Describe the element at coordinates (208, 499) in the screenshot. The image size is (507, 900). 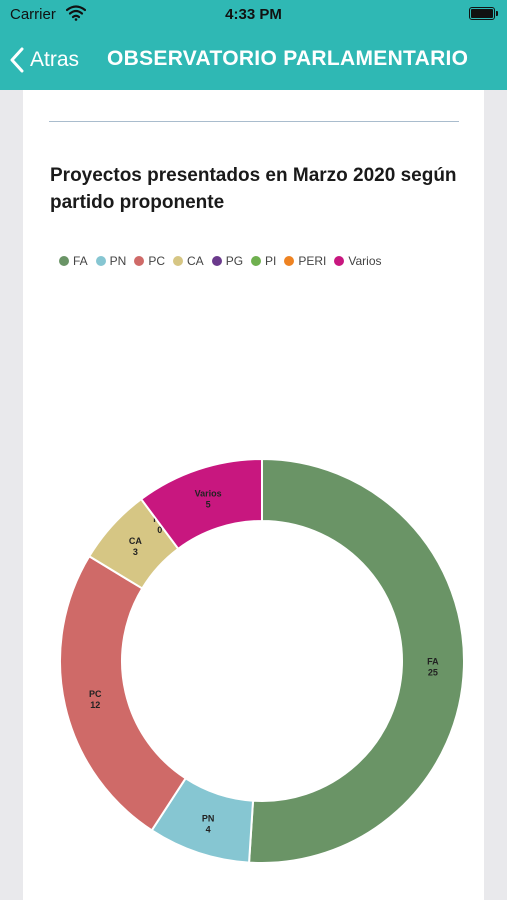
I see `slice-label-varios: Varios 5` at that location.